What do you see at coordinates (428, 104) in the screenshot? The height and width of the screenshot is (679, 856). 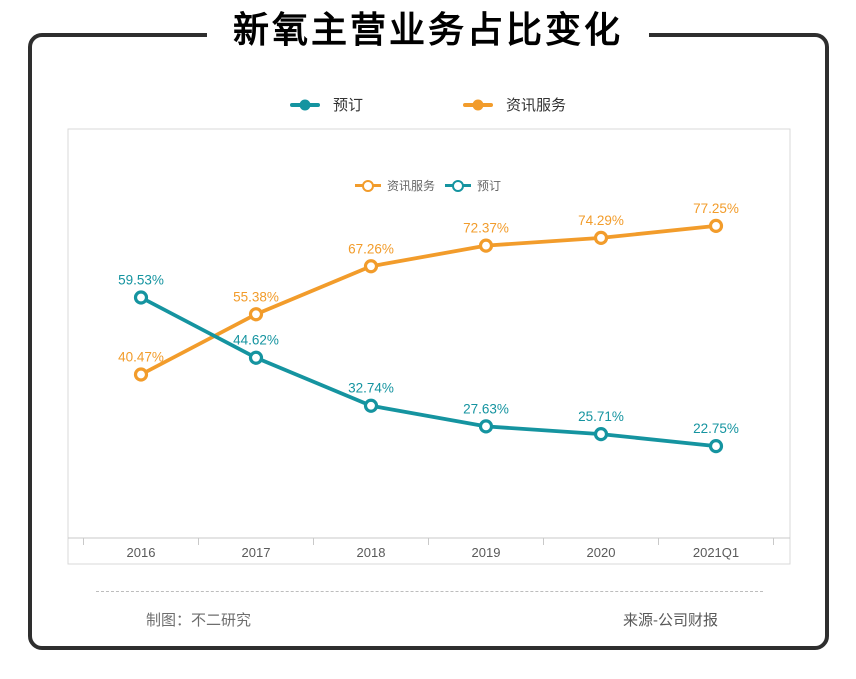 I see `legend-top: 预订 资讯服务` at bounding box center [428, 104].